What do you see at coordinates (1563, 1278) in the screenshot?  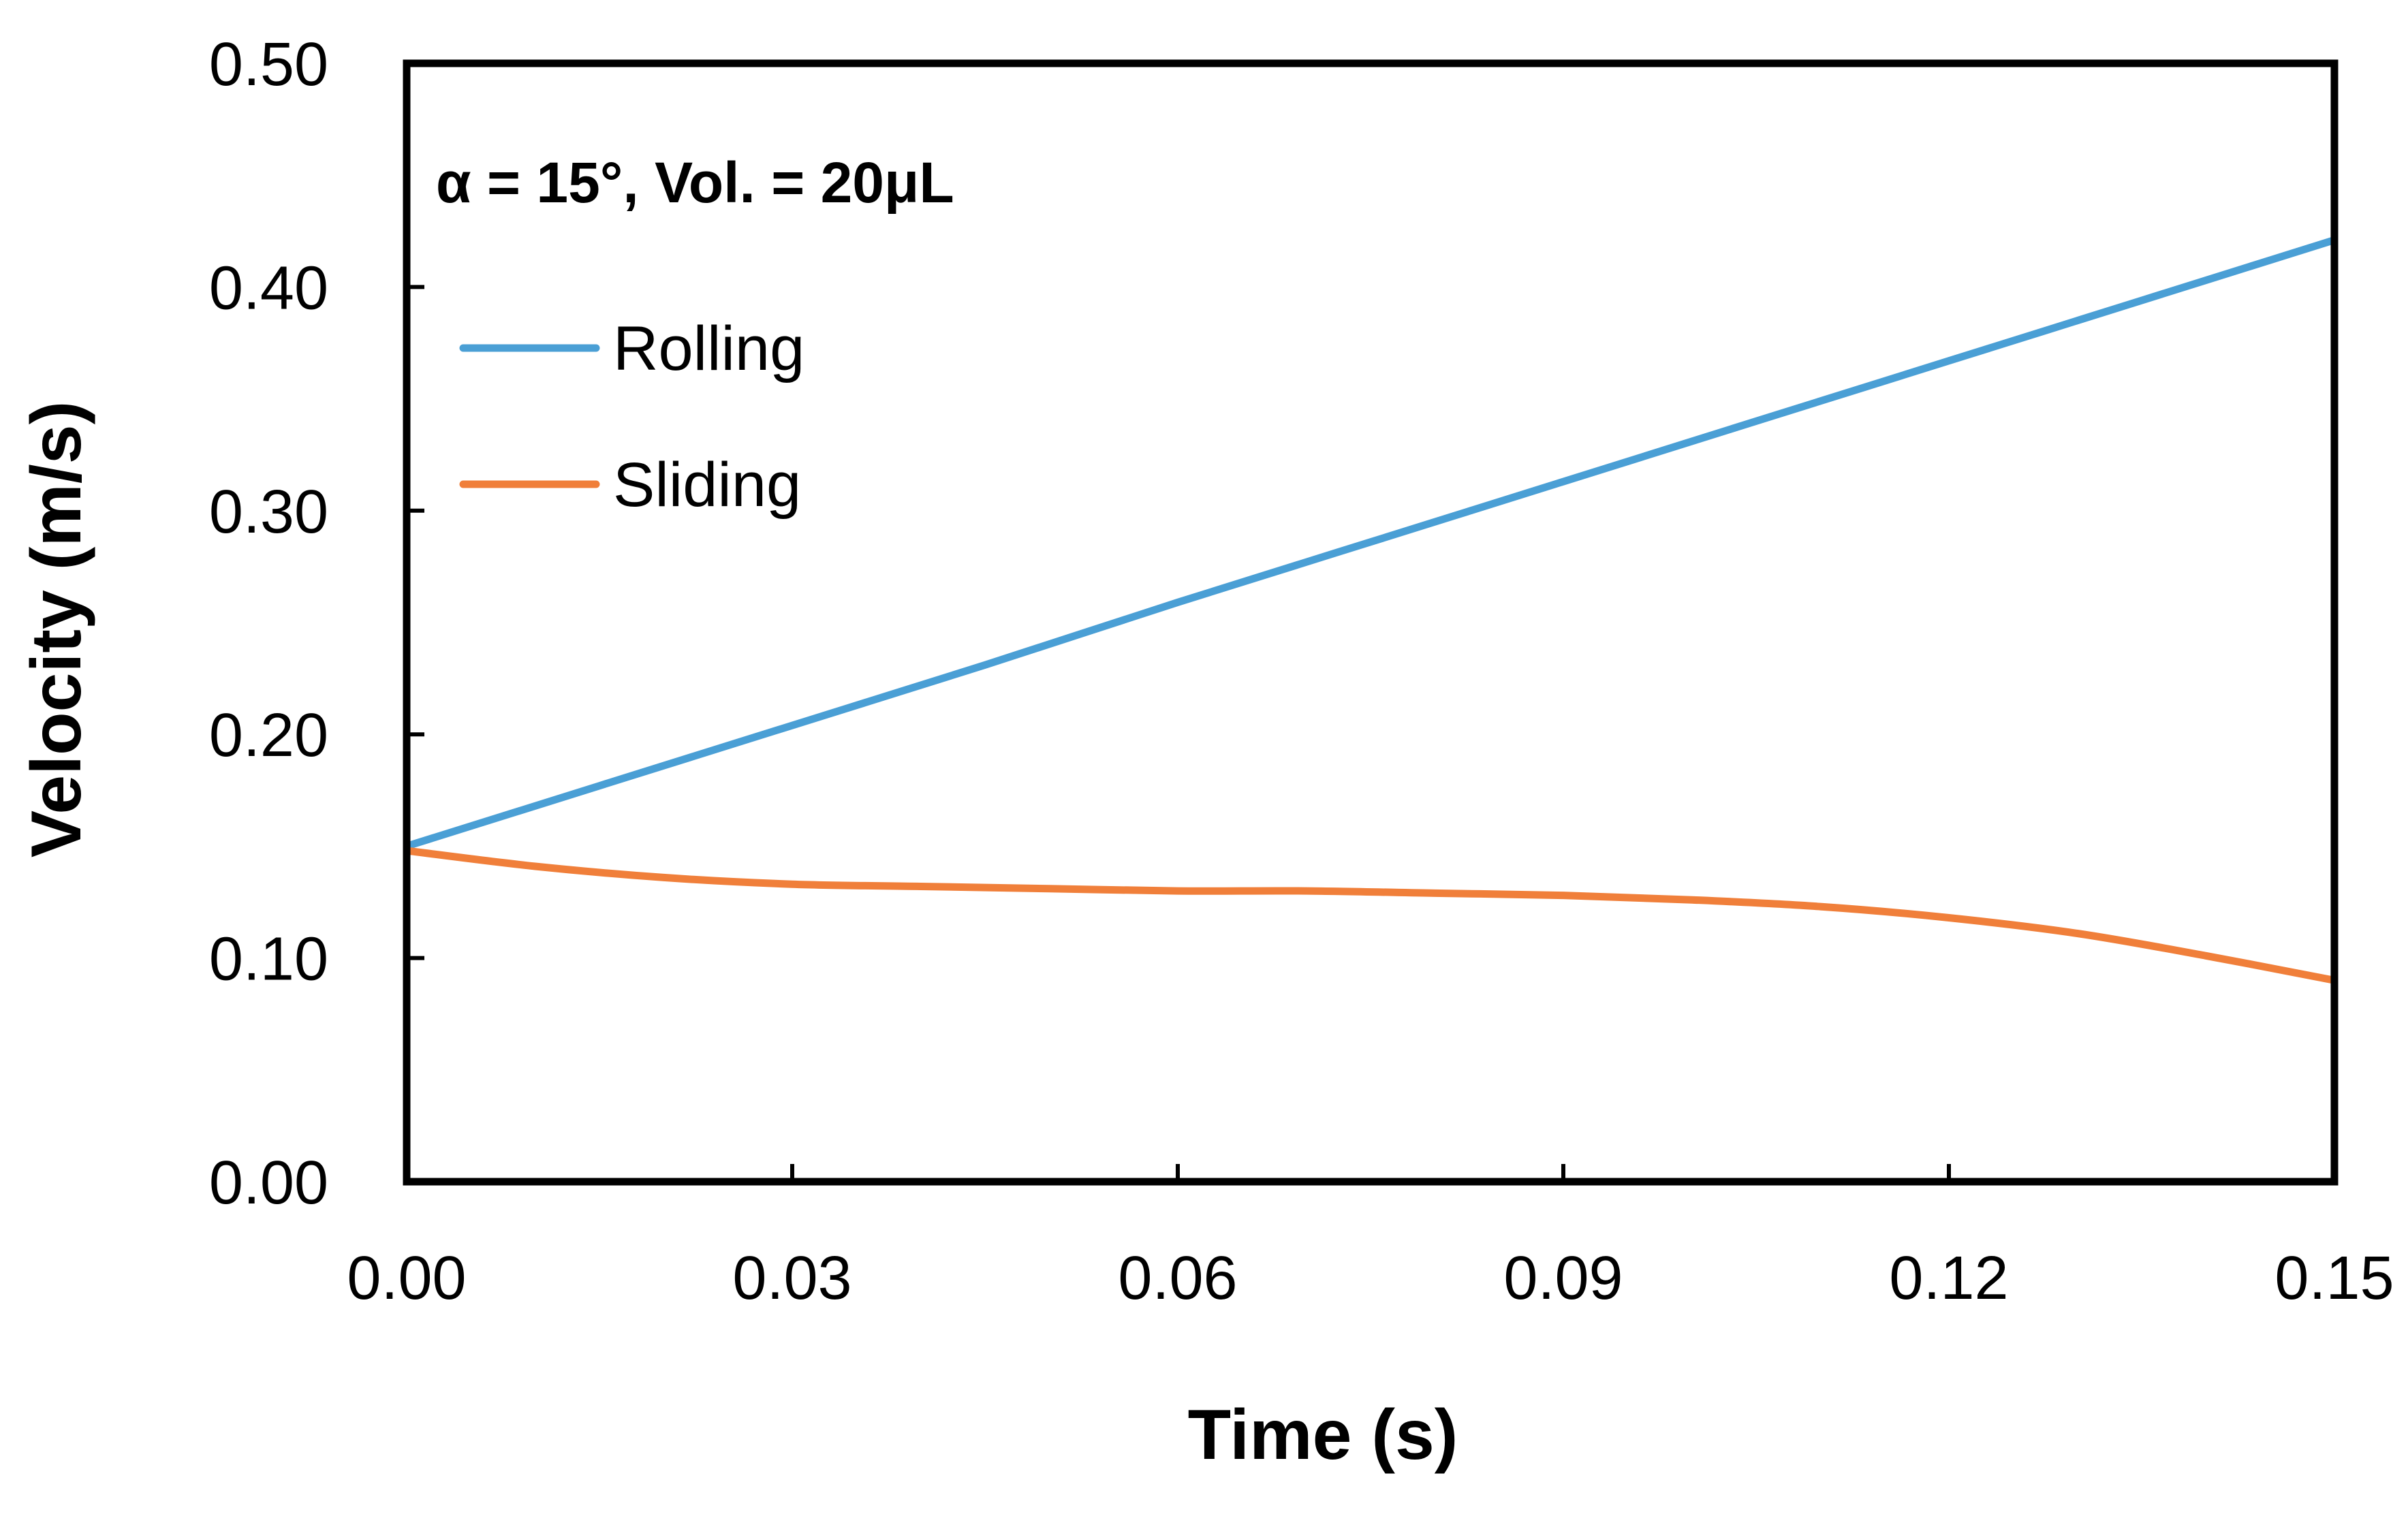 I see `x-tick-label: 0.09` at bounding box center [1563, 1278].